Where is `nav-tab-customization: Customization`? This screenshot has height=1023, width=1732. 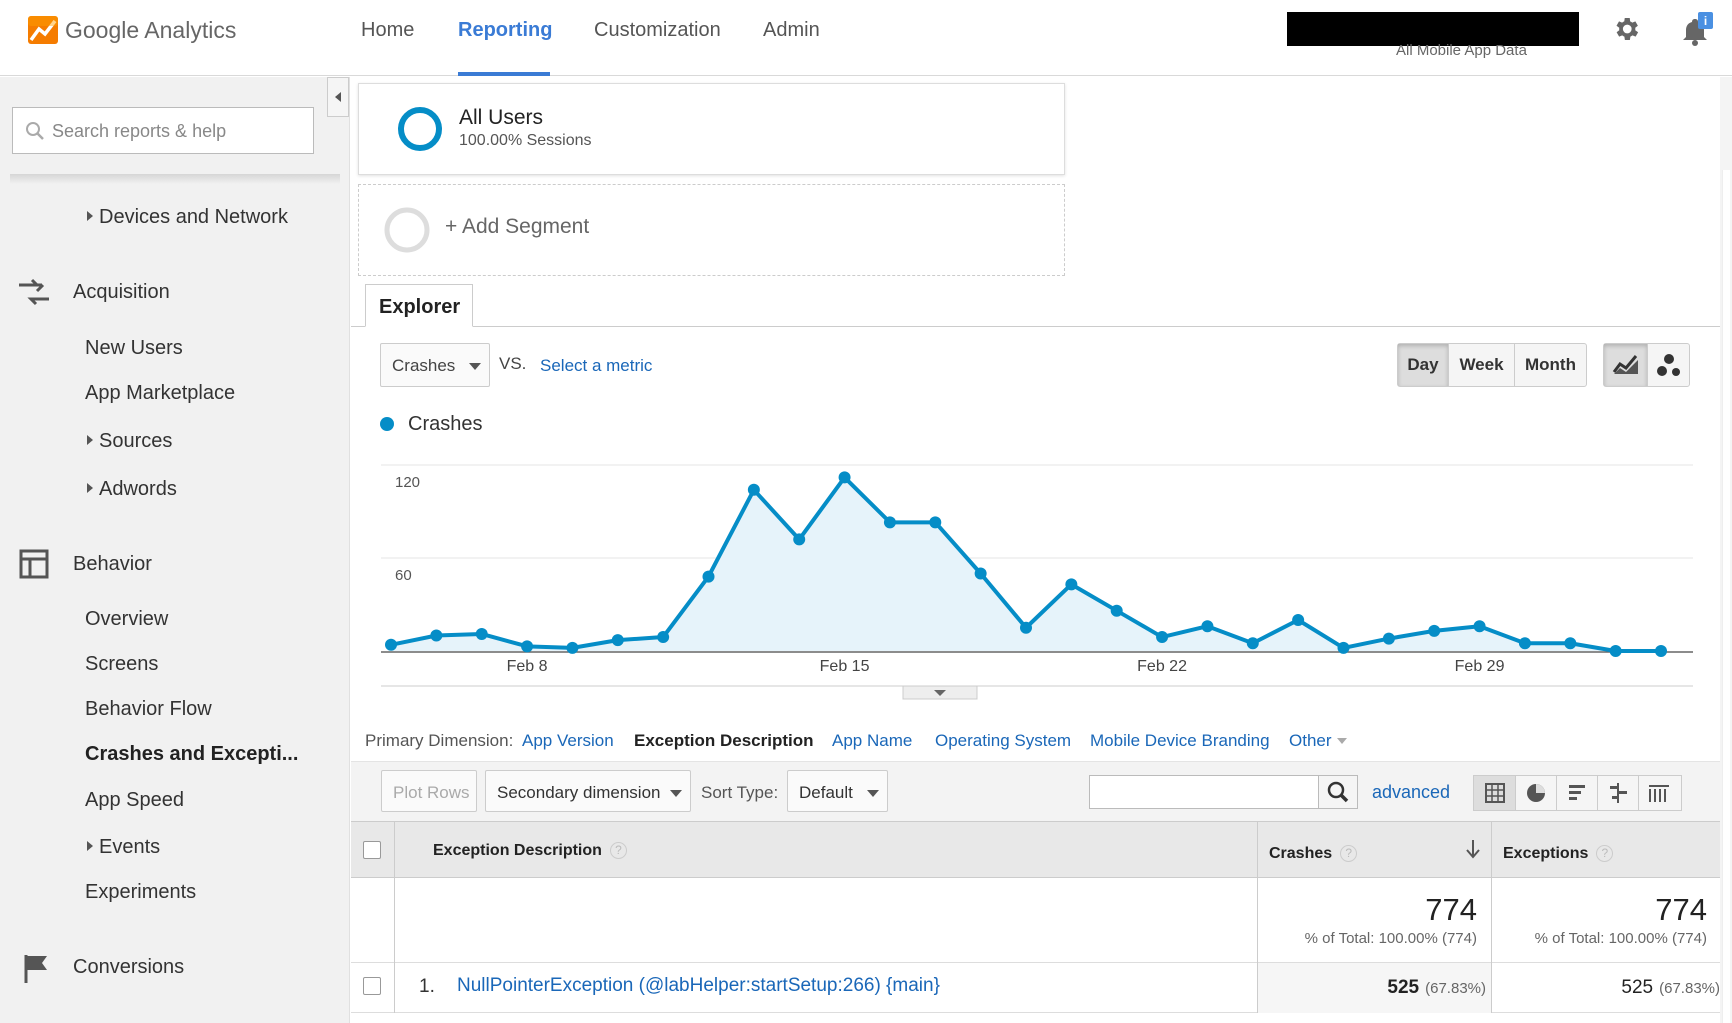
nav-tab-customization: Customization is located at coordinates (657, 30).